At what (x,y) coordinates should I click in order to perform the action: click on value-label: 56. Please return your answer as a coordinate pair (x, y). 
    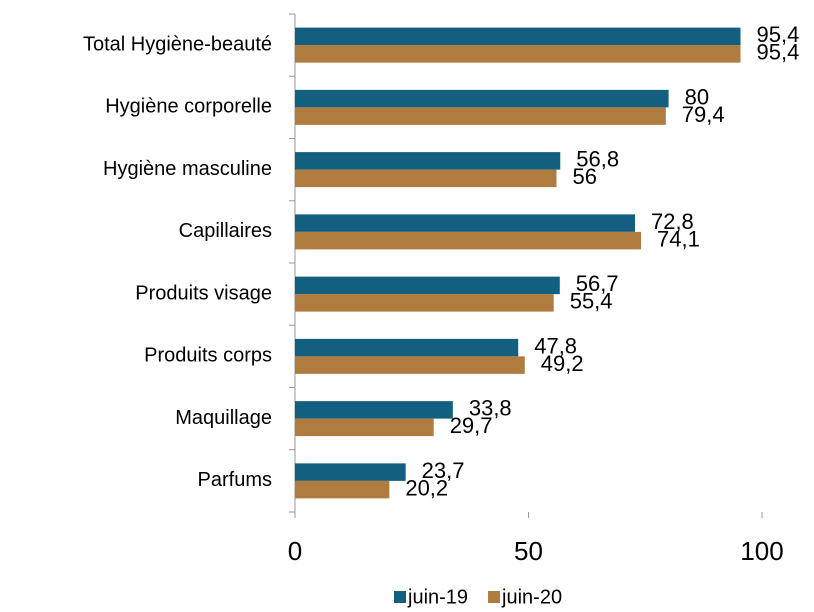
    Looking at the image, I should click on (585, 176).